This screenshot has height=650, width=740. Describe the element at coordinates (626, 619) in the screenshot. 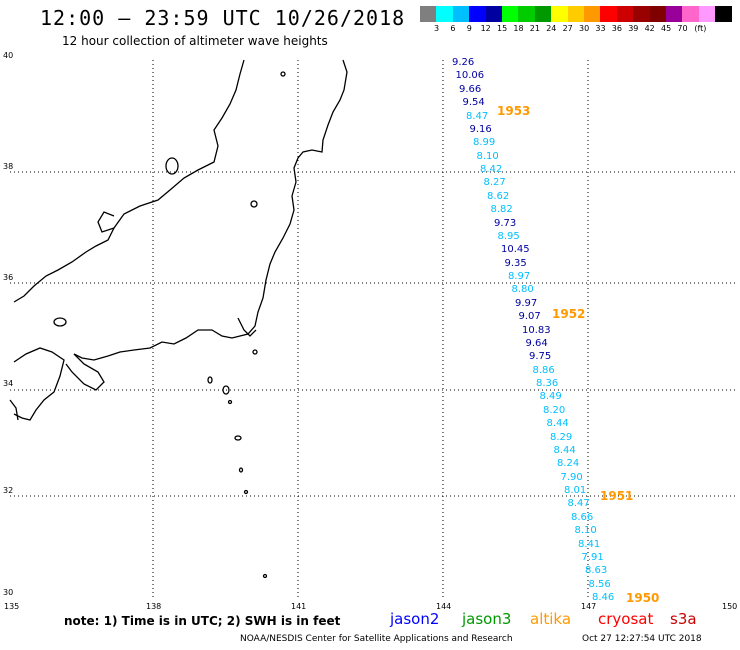

I see `satellite-cryosat: cryosat` at that location.